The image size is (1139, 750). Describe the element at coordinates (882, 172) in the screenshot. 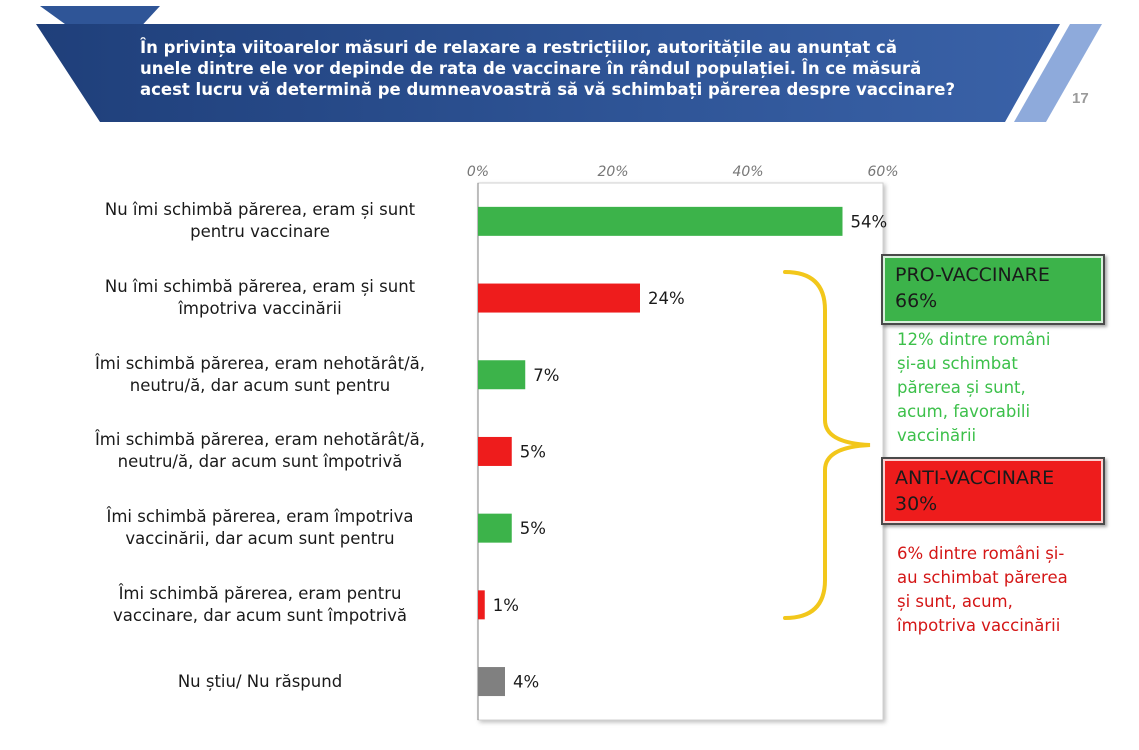

I see `x-tick-label: 60%` at that location.